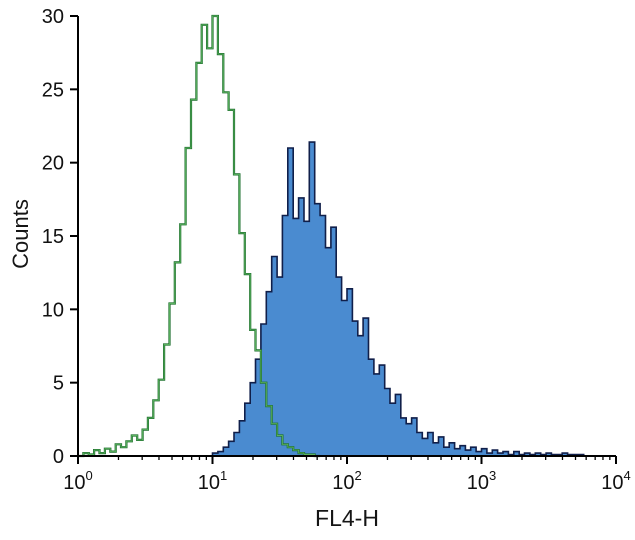  Describe the element at coordinates (58, 457) in the screenshot. I see `y-tick-label: 0` at that location.